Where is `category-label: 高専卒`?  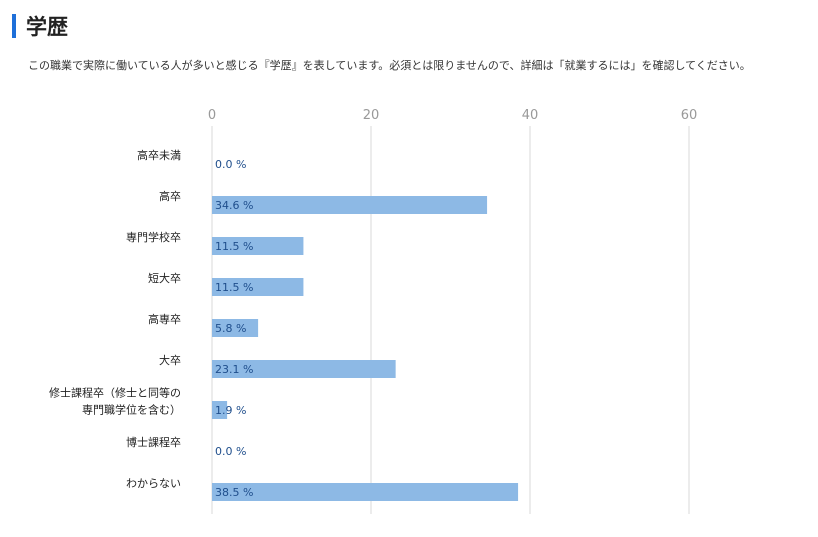 category-label: 高専卒 is located at coordinates (164, 319).